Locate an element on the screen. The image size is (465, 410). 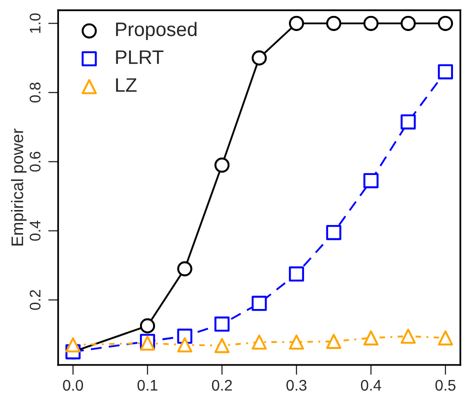
y-tick-label: 0.4 is located at coordinates (35, 230).